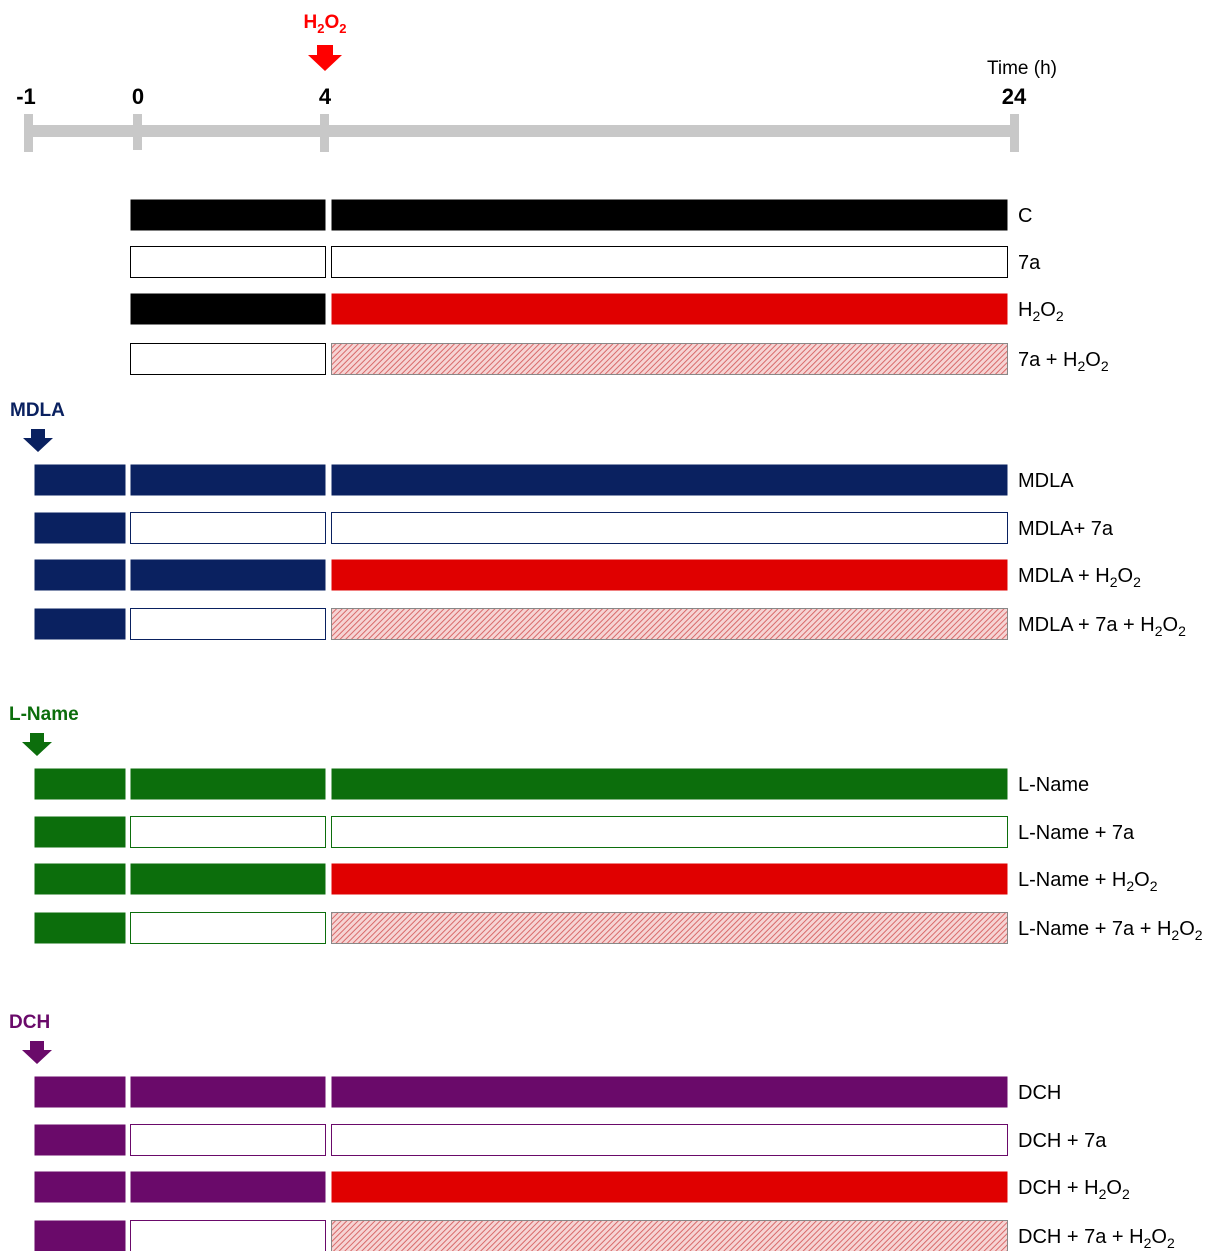 The width and height of the screenshot is (1228, 1251). I want to click on mdla-row-2-phase1-bar, so click(228, 528).